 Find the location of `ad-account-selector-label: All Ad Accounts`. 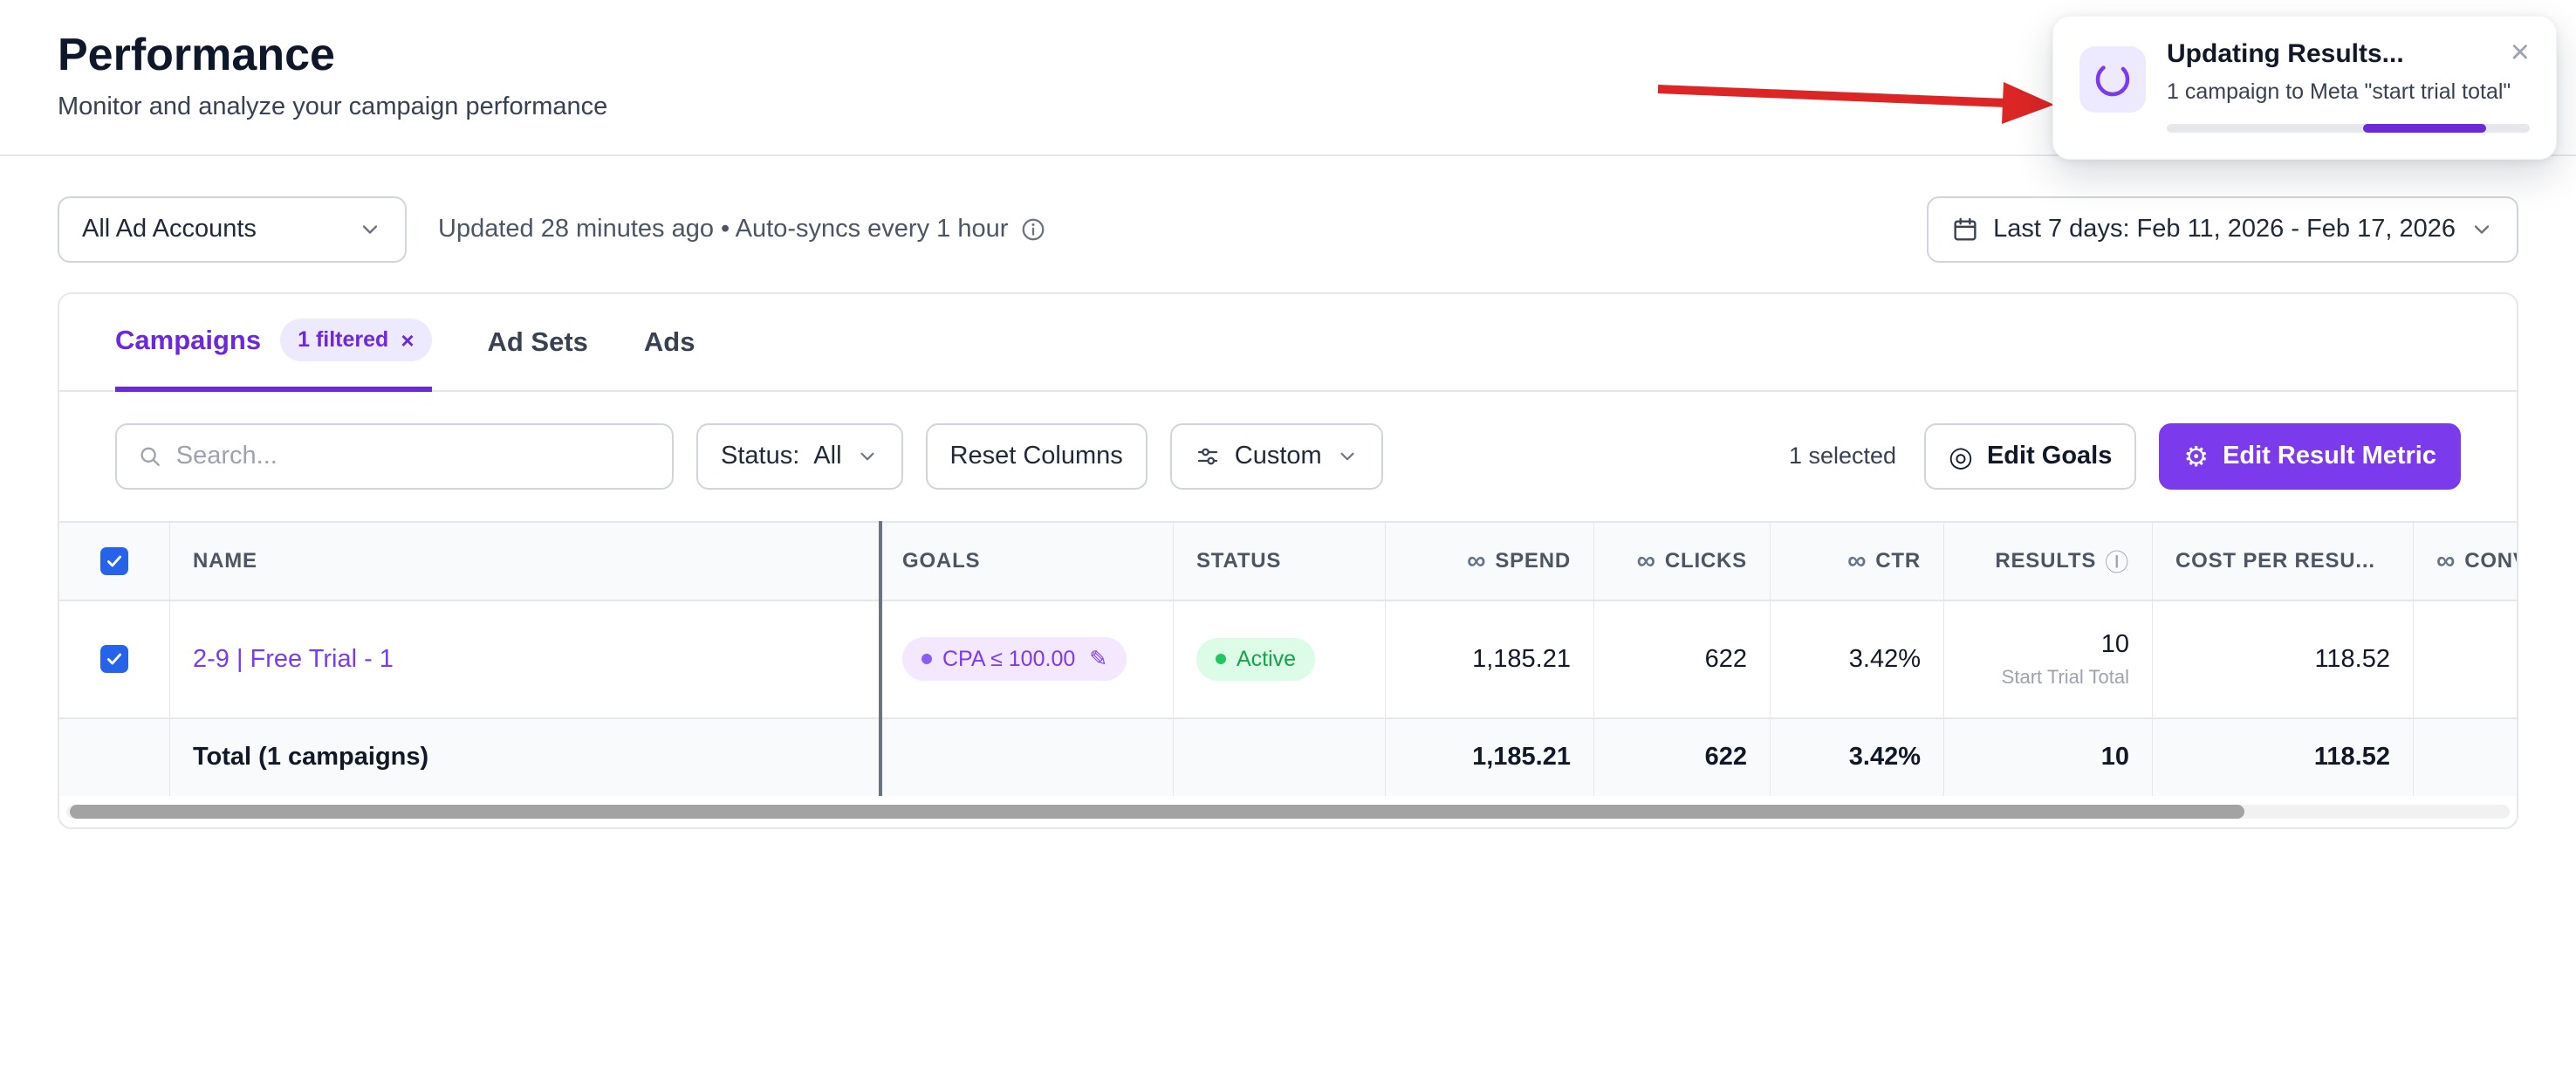

ad-account-selector-label: All Ad Accounts is located at coordinates (169, 229).